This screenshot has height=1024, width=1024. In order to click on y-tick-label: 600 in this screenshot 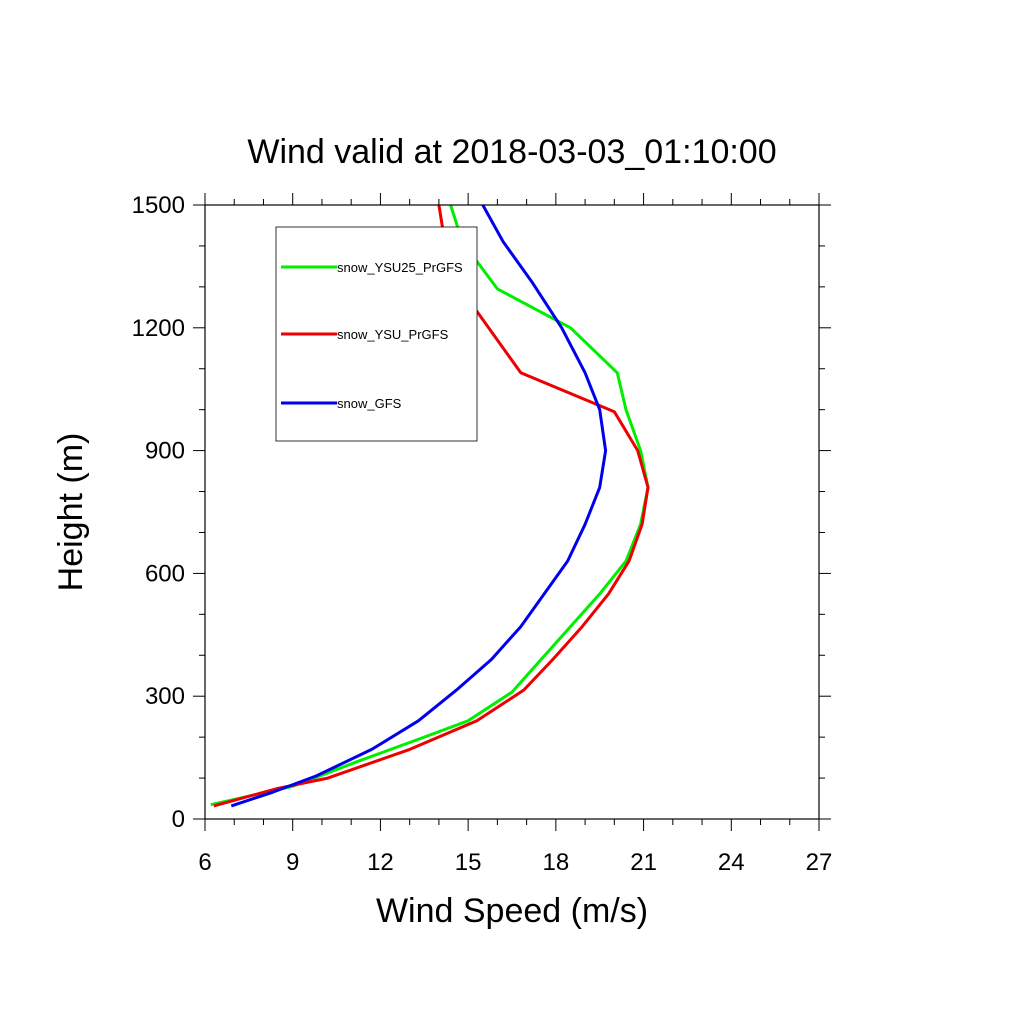, I will do `click(165, 573)`.